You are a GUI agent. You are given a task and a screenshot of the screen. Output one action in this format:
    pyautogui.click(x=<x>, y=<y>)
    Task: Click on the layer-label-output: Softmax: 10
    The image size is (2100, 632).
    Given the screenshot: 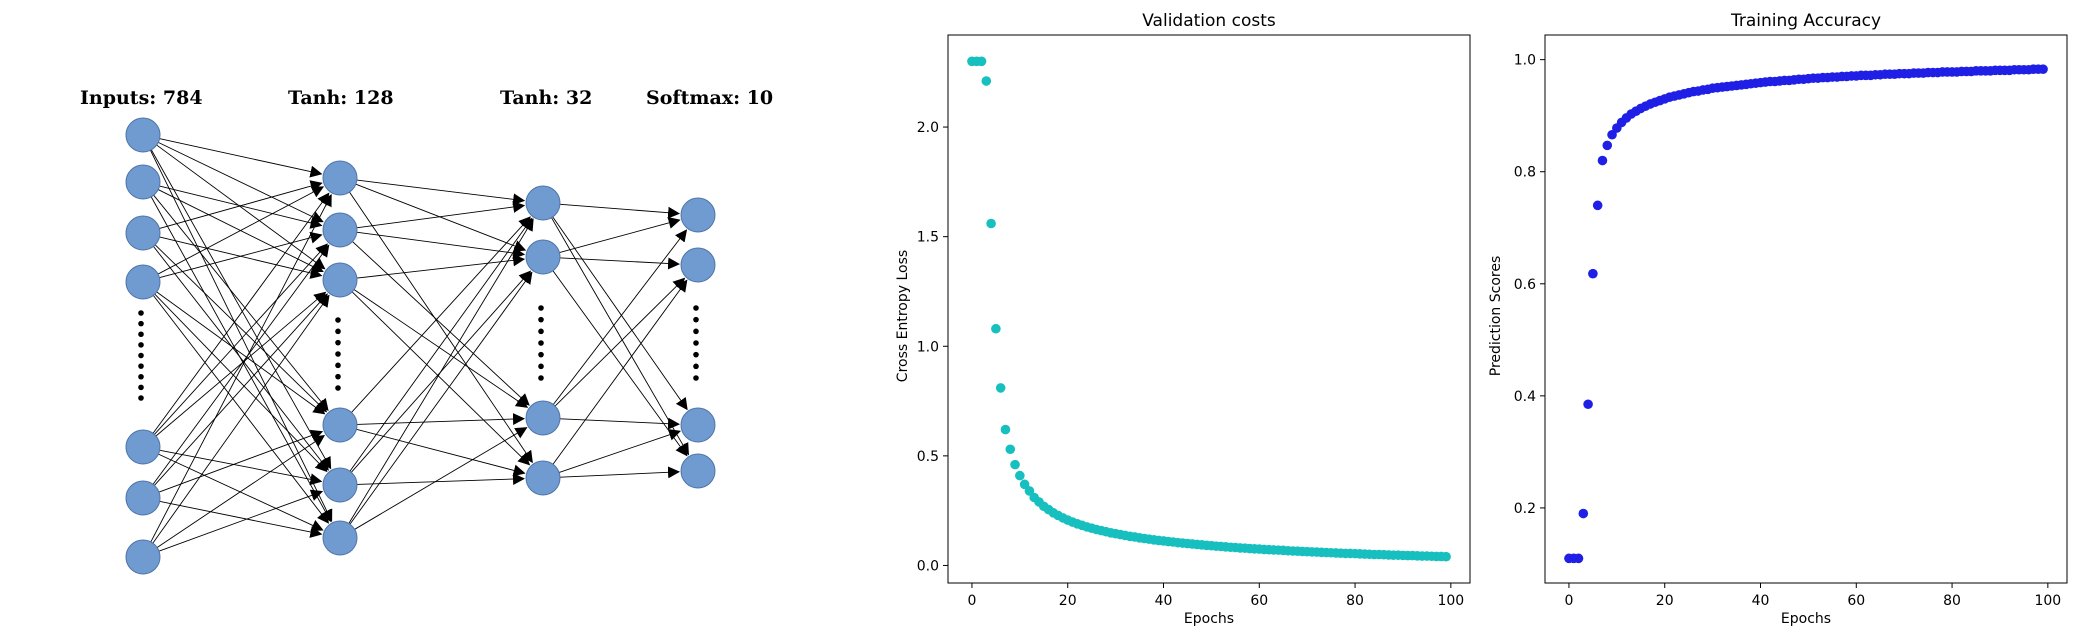 What is the action you would take?
    pyautogui.click(x=709, y=98)
    